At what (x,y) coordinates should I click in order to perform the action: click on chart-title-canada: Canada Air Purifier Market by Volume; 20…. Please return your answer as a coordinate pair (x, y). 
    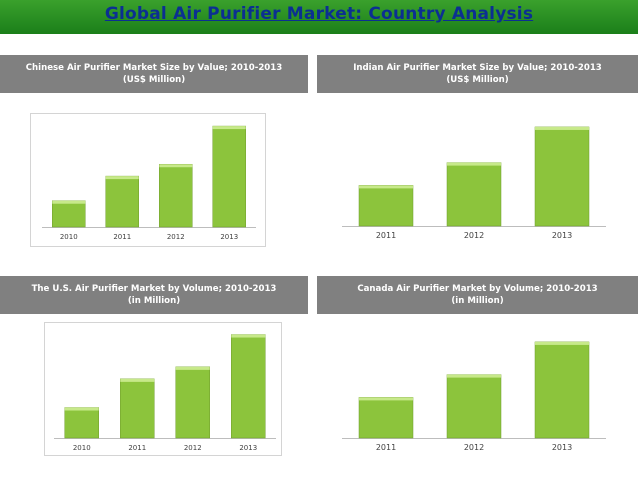
    Looking at the image, I should click on (477, 289).